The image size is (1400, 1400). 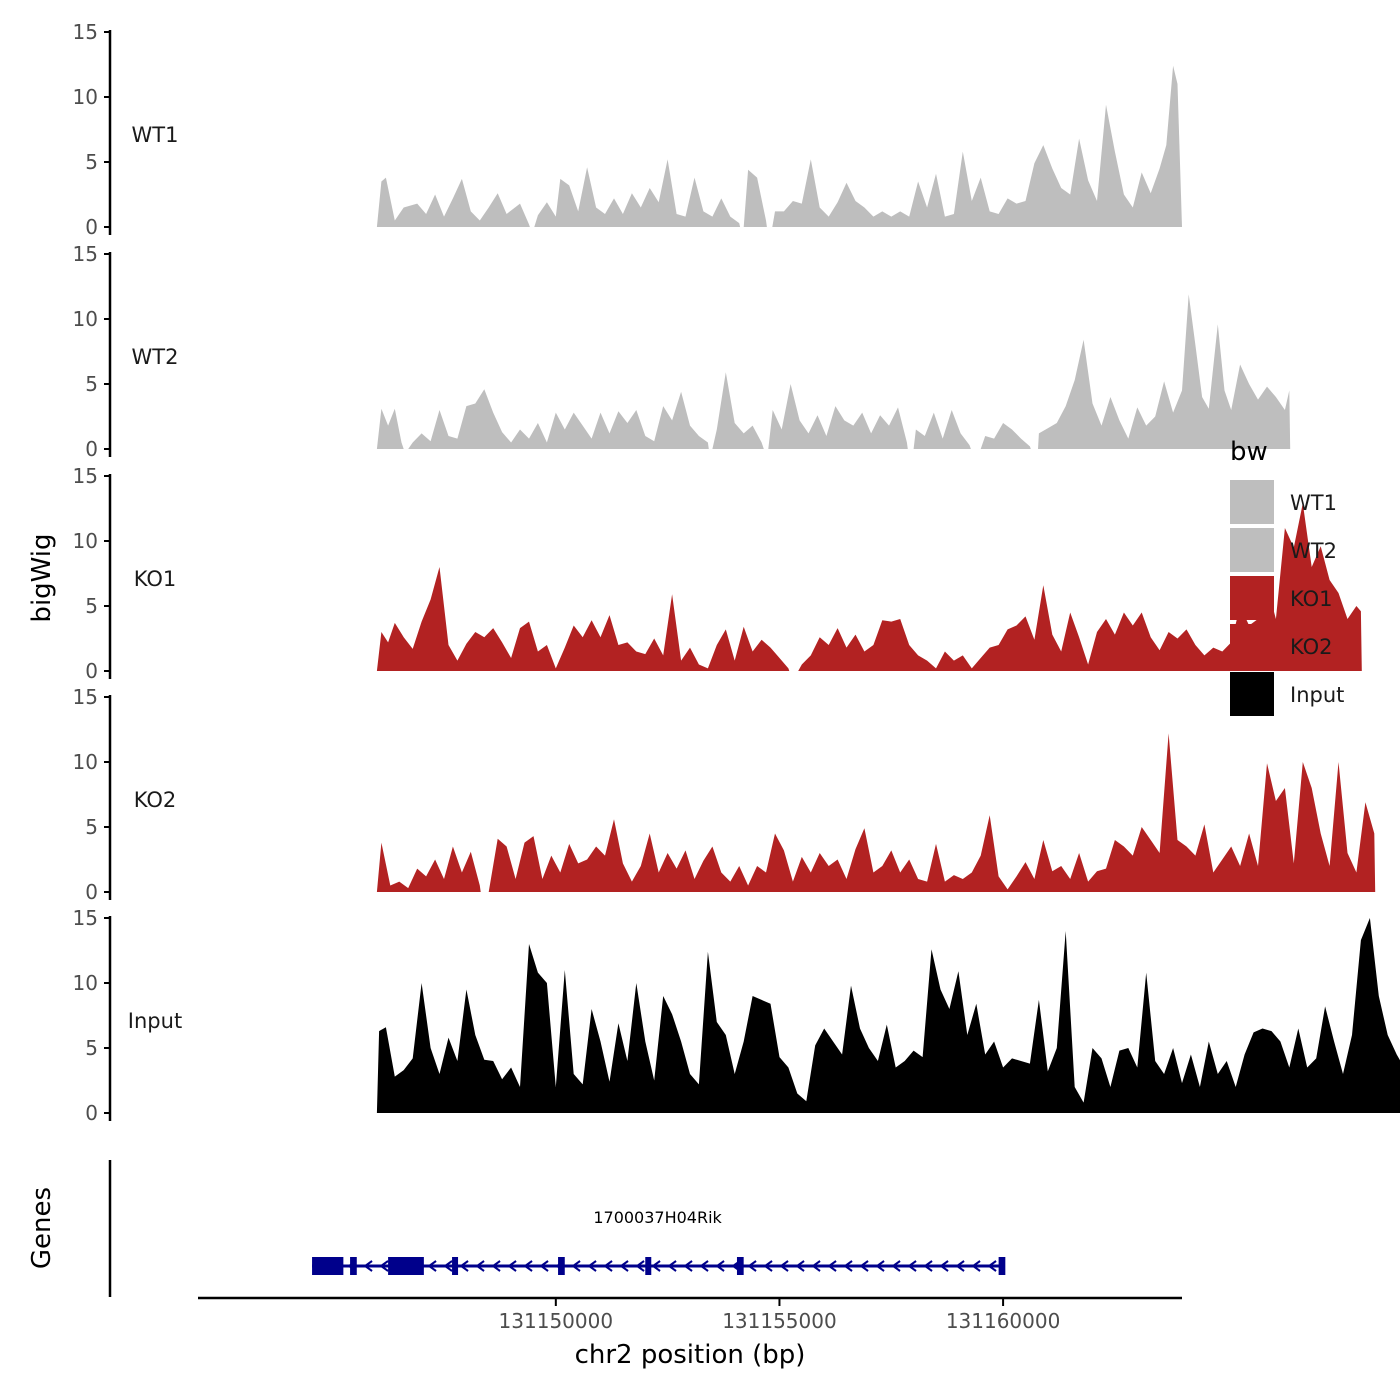 I want to click on track-label: KO2, so click(x=155, y=800).